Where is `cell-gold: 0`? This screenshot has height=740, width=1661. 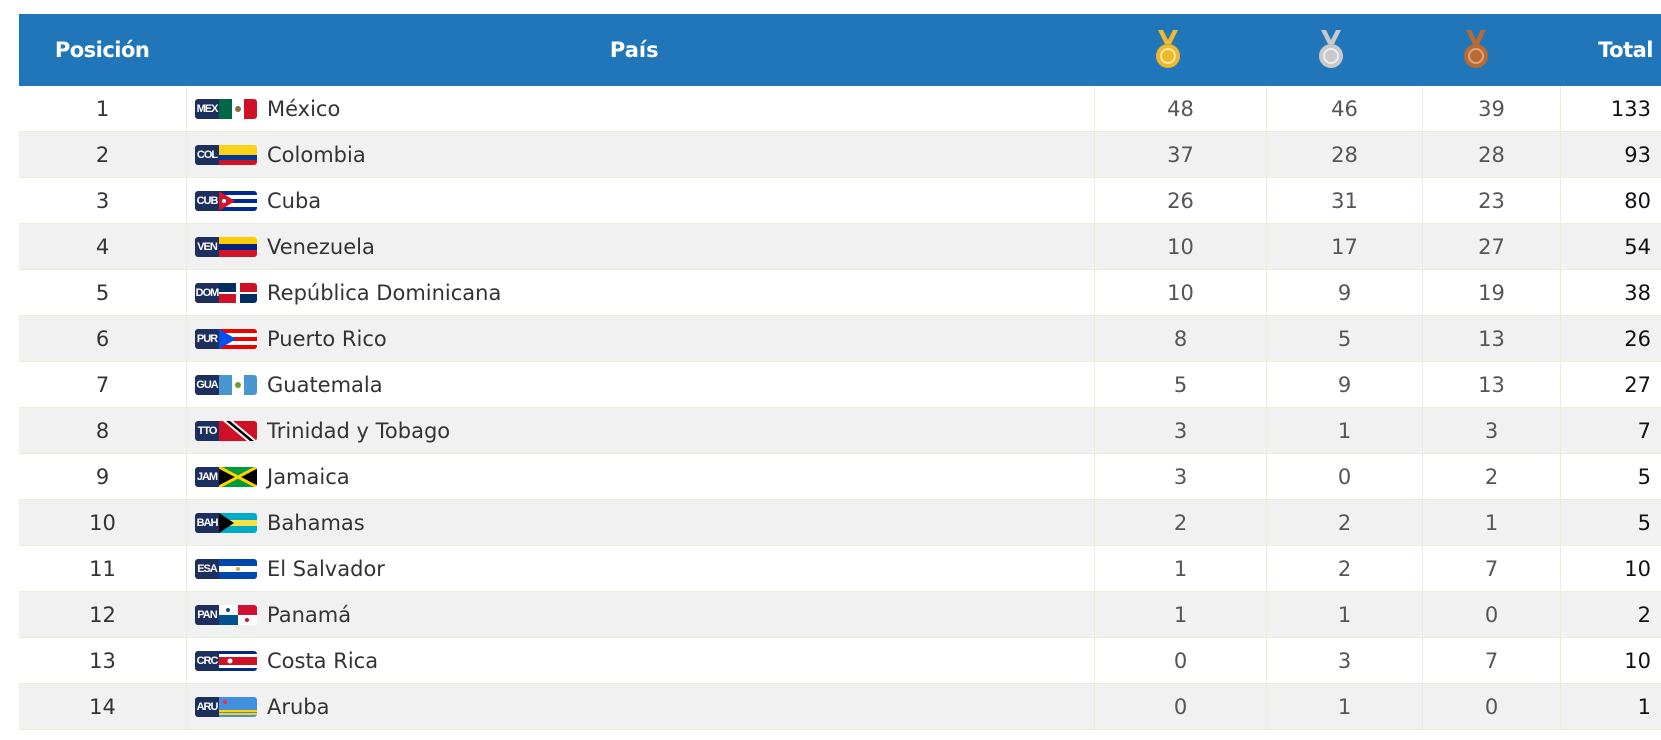
cell-gold: 0 is located at coordinates (1181, 661).